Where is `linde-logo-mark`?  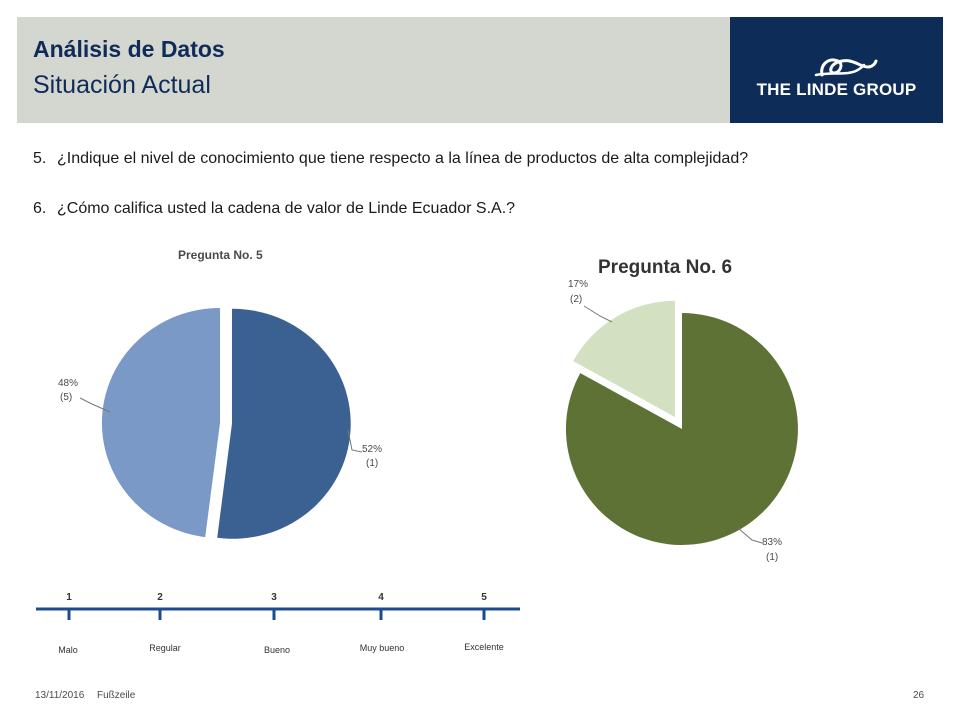
linde-logo-mark is located at coordinates (846, 67).